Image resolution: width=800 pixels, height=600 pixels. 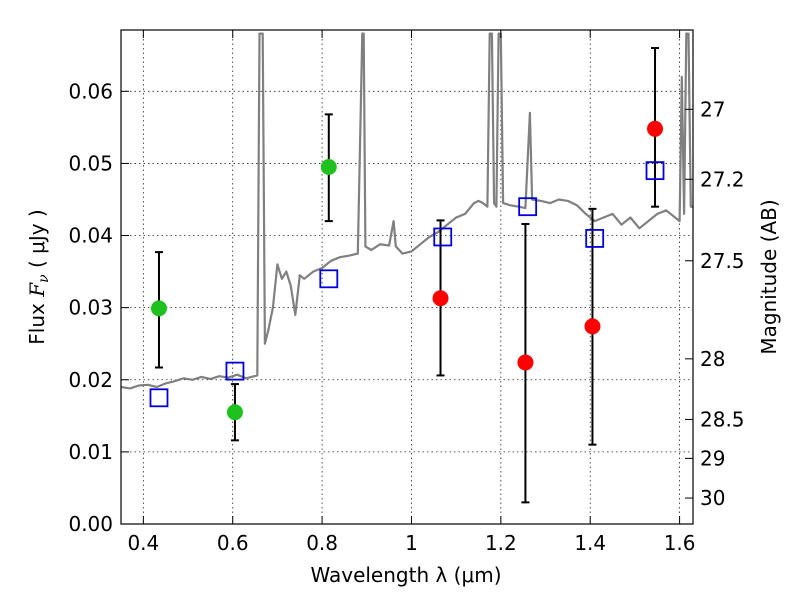 What do you see at coordinates (712, 109) in the screenshot?
I see `y-right-tick-label: 27` at bounding box center [712, 109].